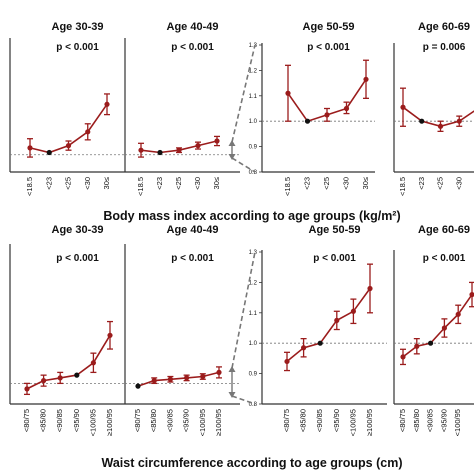 The height and width of the screenshot is (474, 474). Describe the element at coordinates (232, 369) in the screenshot. I see `zoom-arrow-bottom-up` at that location.